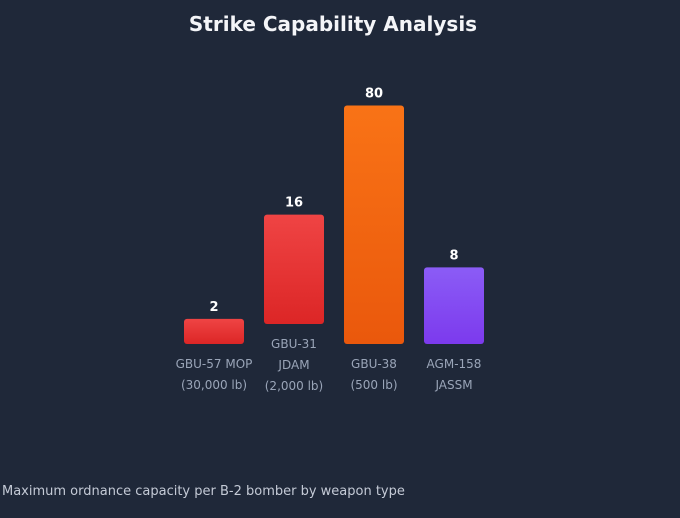 The image size is (680, 518). What do you see at coordinates (454, 305) in the screenshot?
I see `bar-agm-158-jassm` at bounding box center [454, 305].